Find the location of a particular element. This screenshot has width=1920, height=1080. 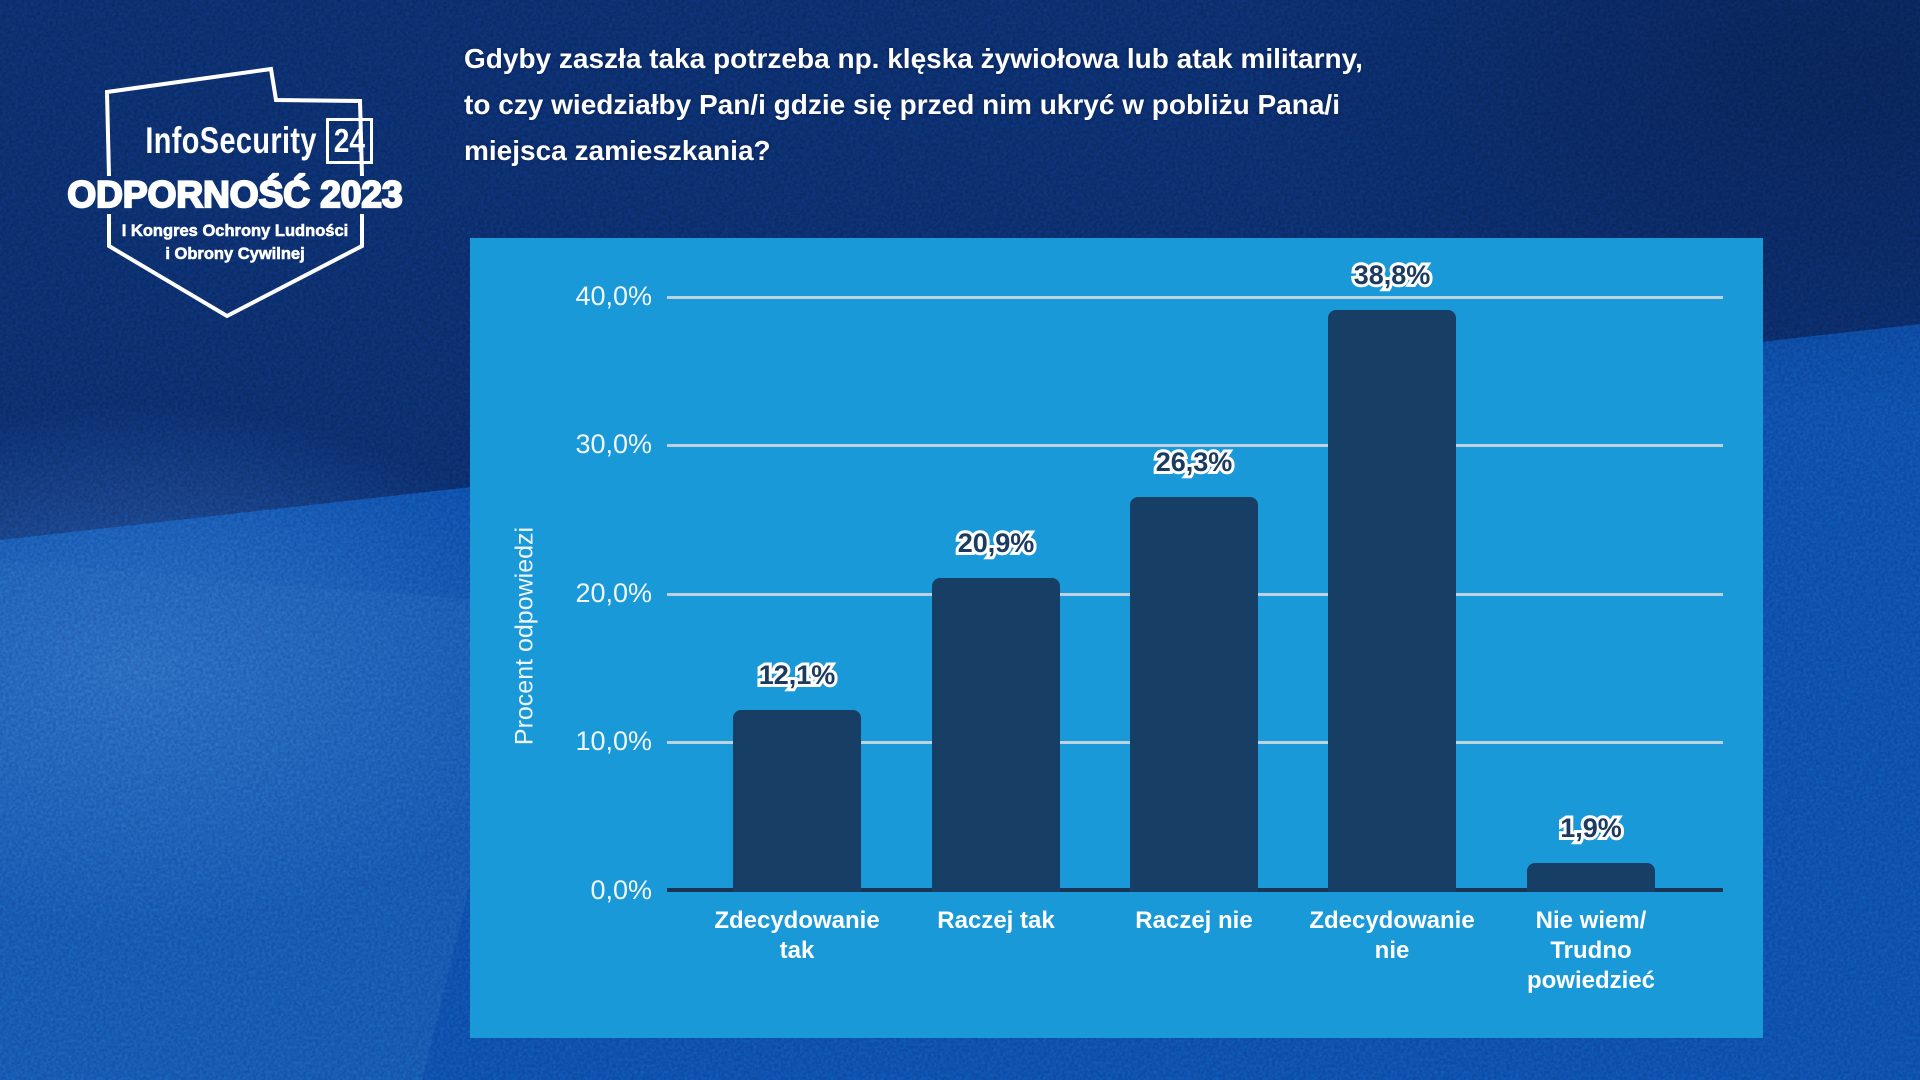

y-tick-label: 10,0% is located at coordinates (613, 741).